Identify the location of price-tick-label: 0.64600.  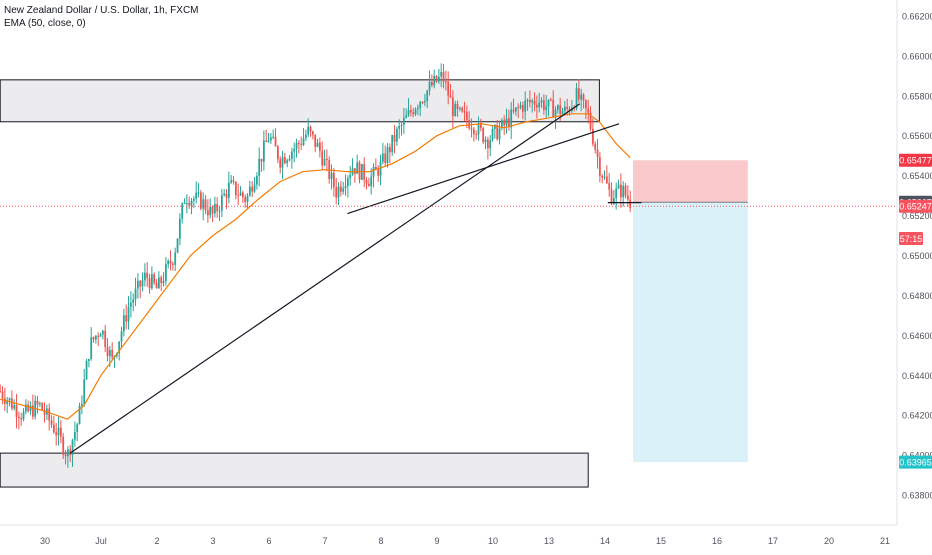
(917, 336).